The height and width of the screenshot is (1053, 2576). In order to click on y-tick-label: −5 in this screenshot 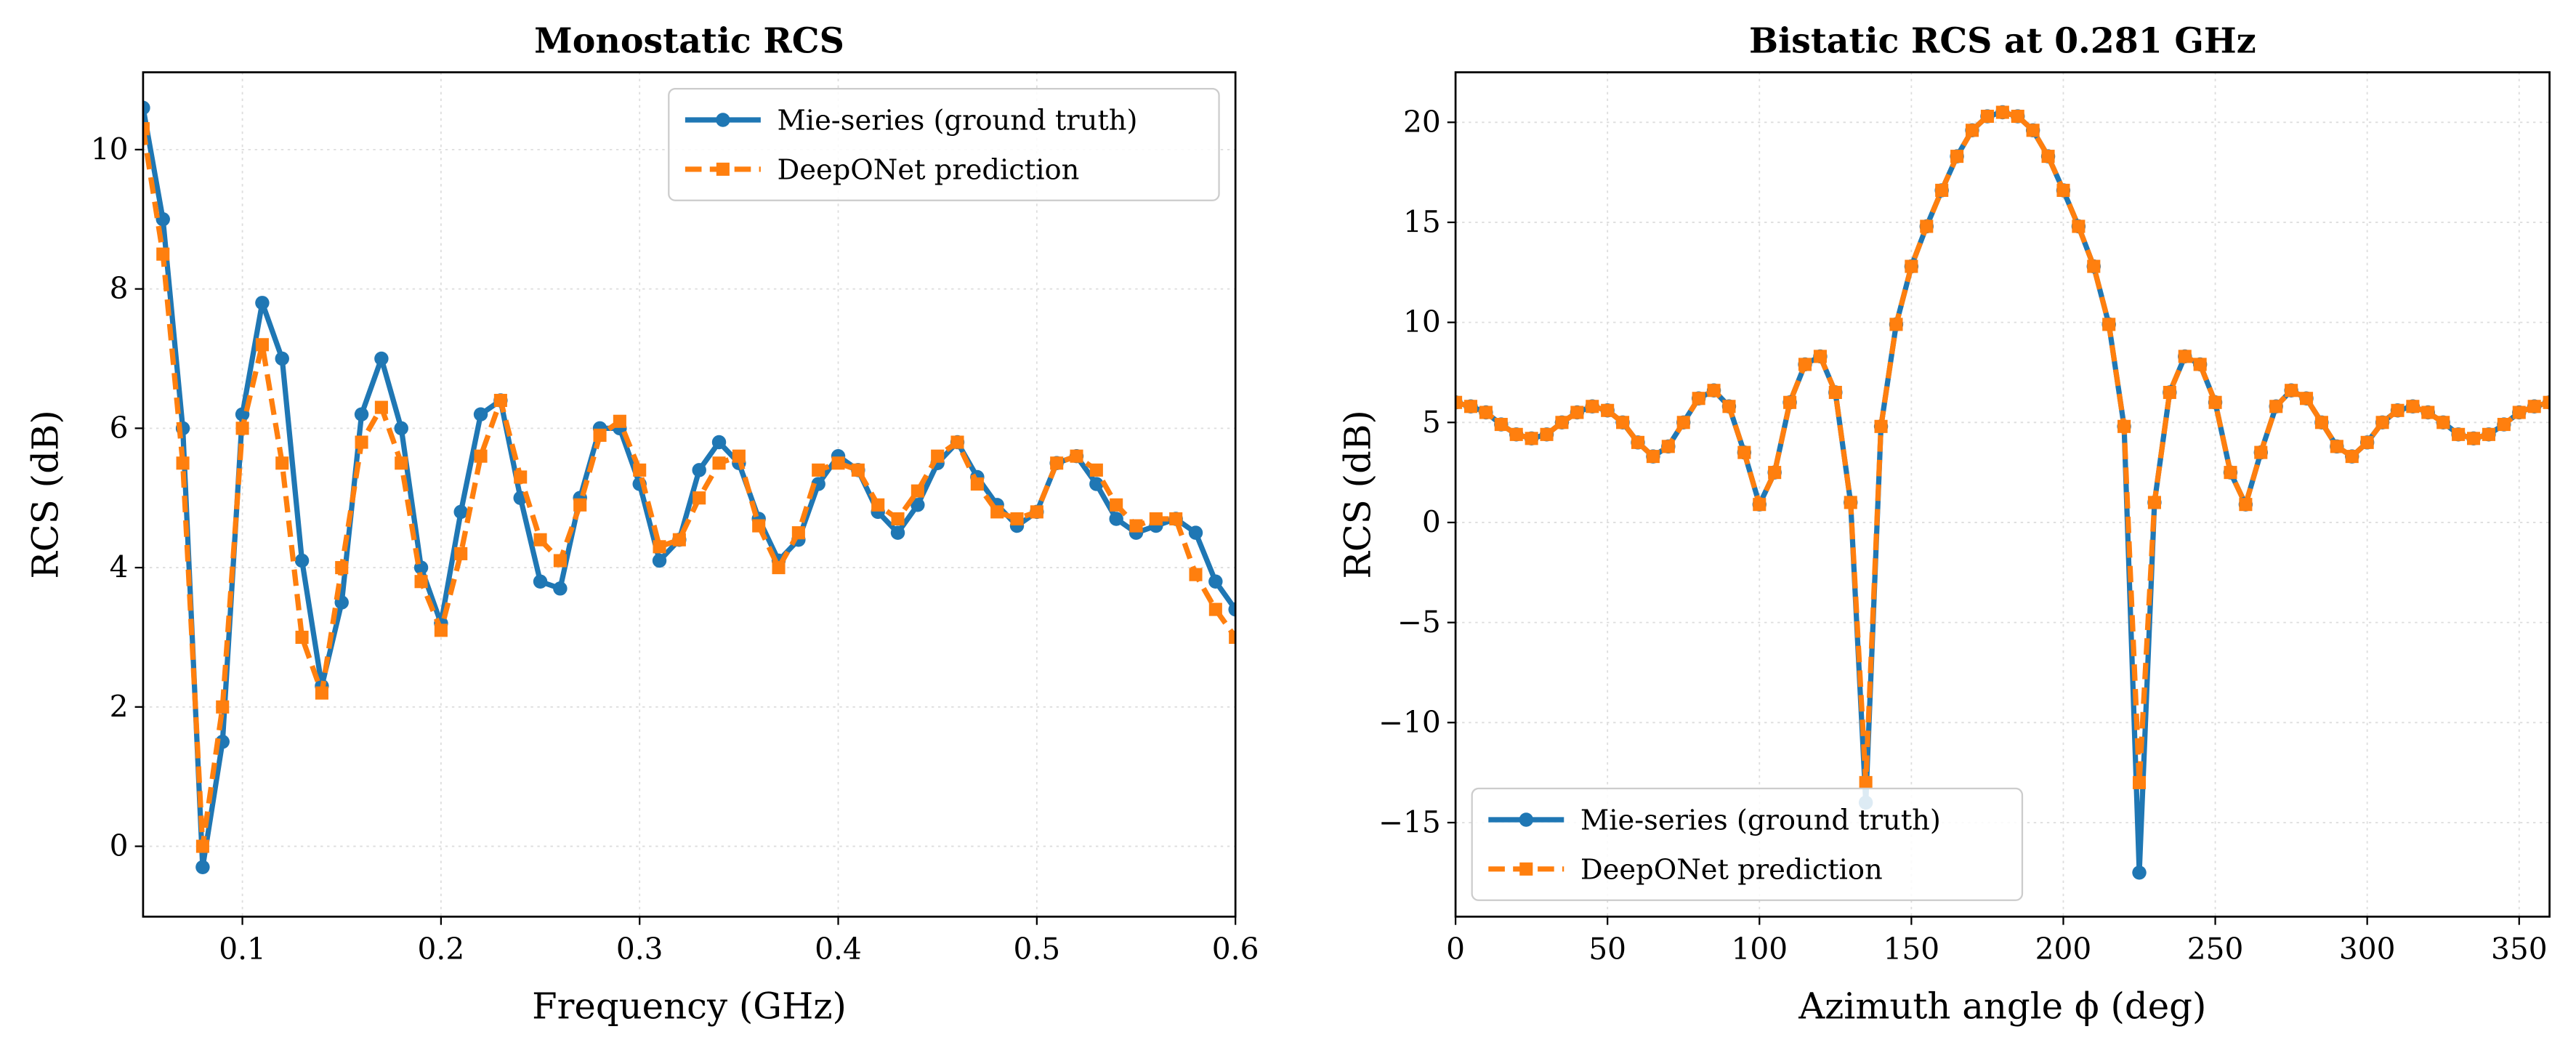, I will do `click(1419, 622)`.